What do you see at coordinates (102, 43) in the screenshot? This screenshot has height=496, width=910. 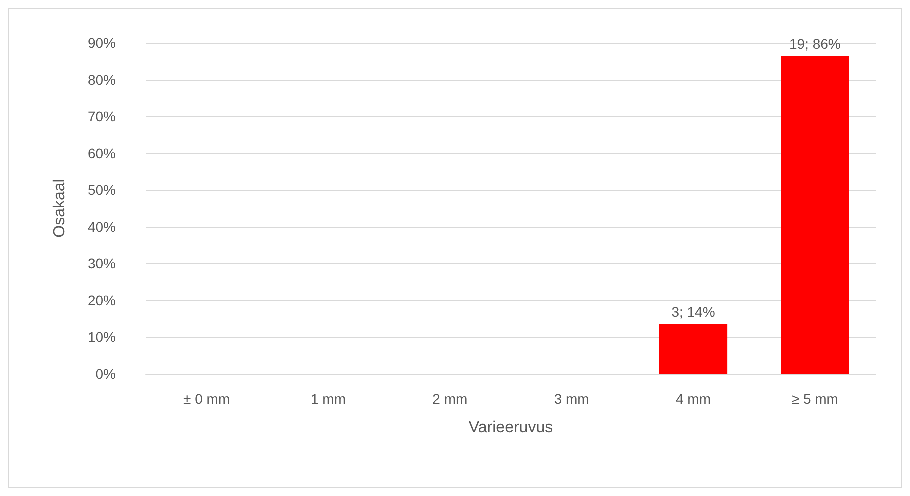 I see `y-tick-label: 90%` at bounding box center [102, 43].